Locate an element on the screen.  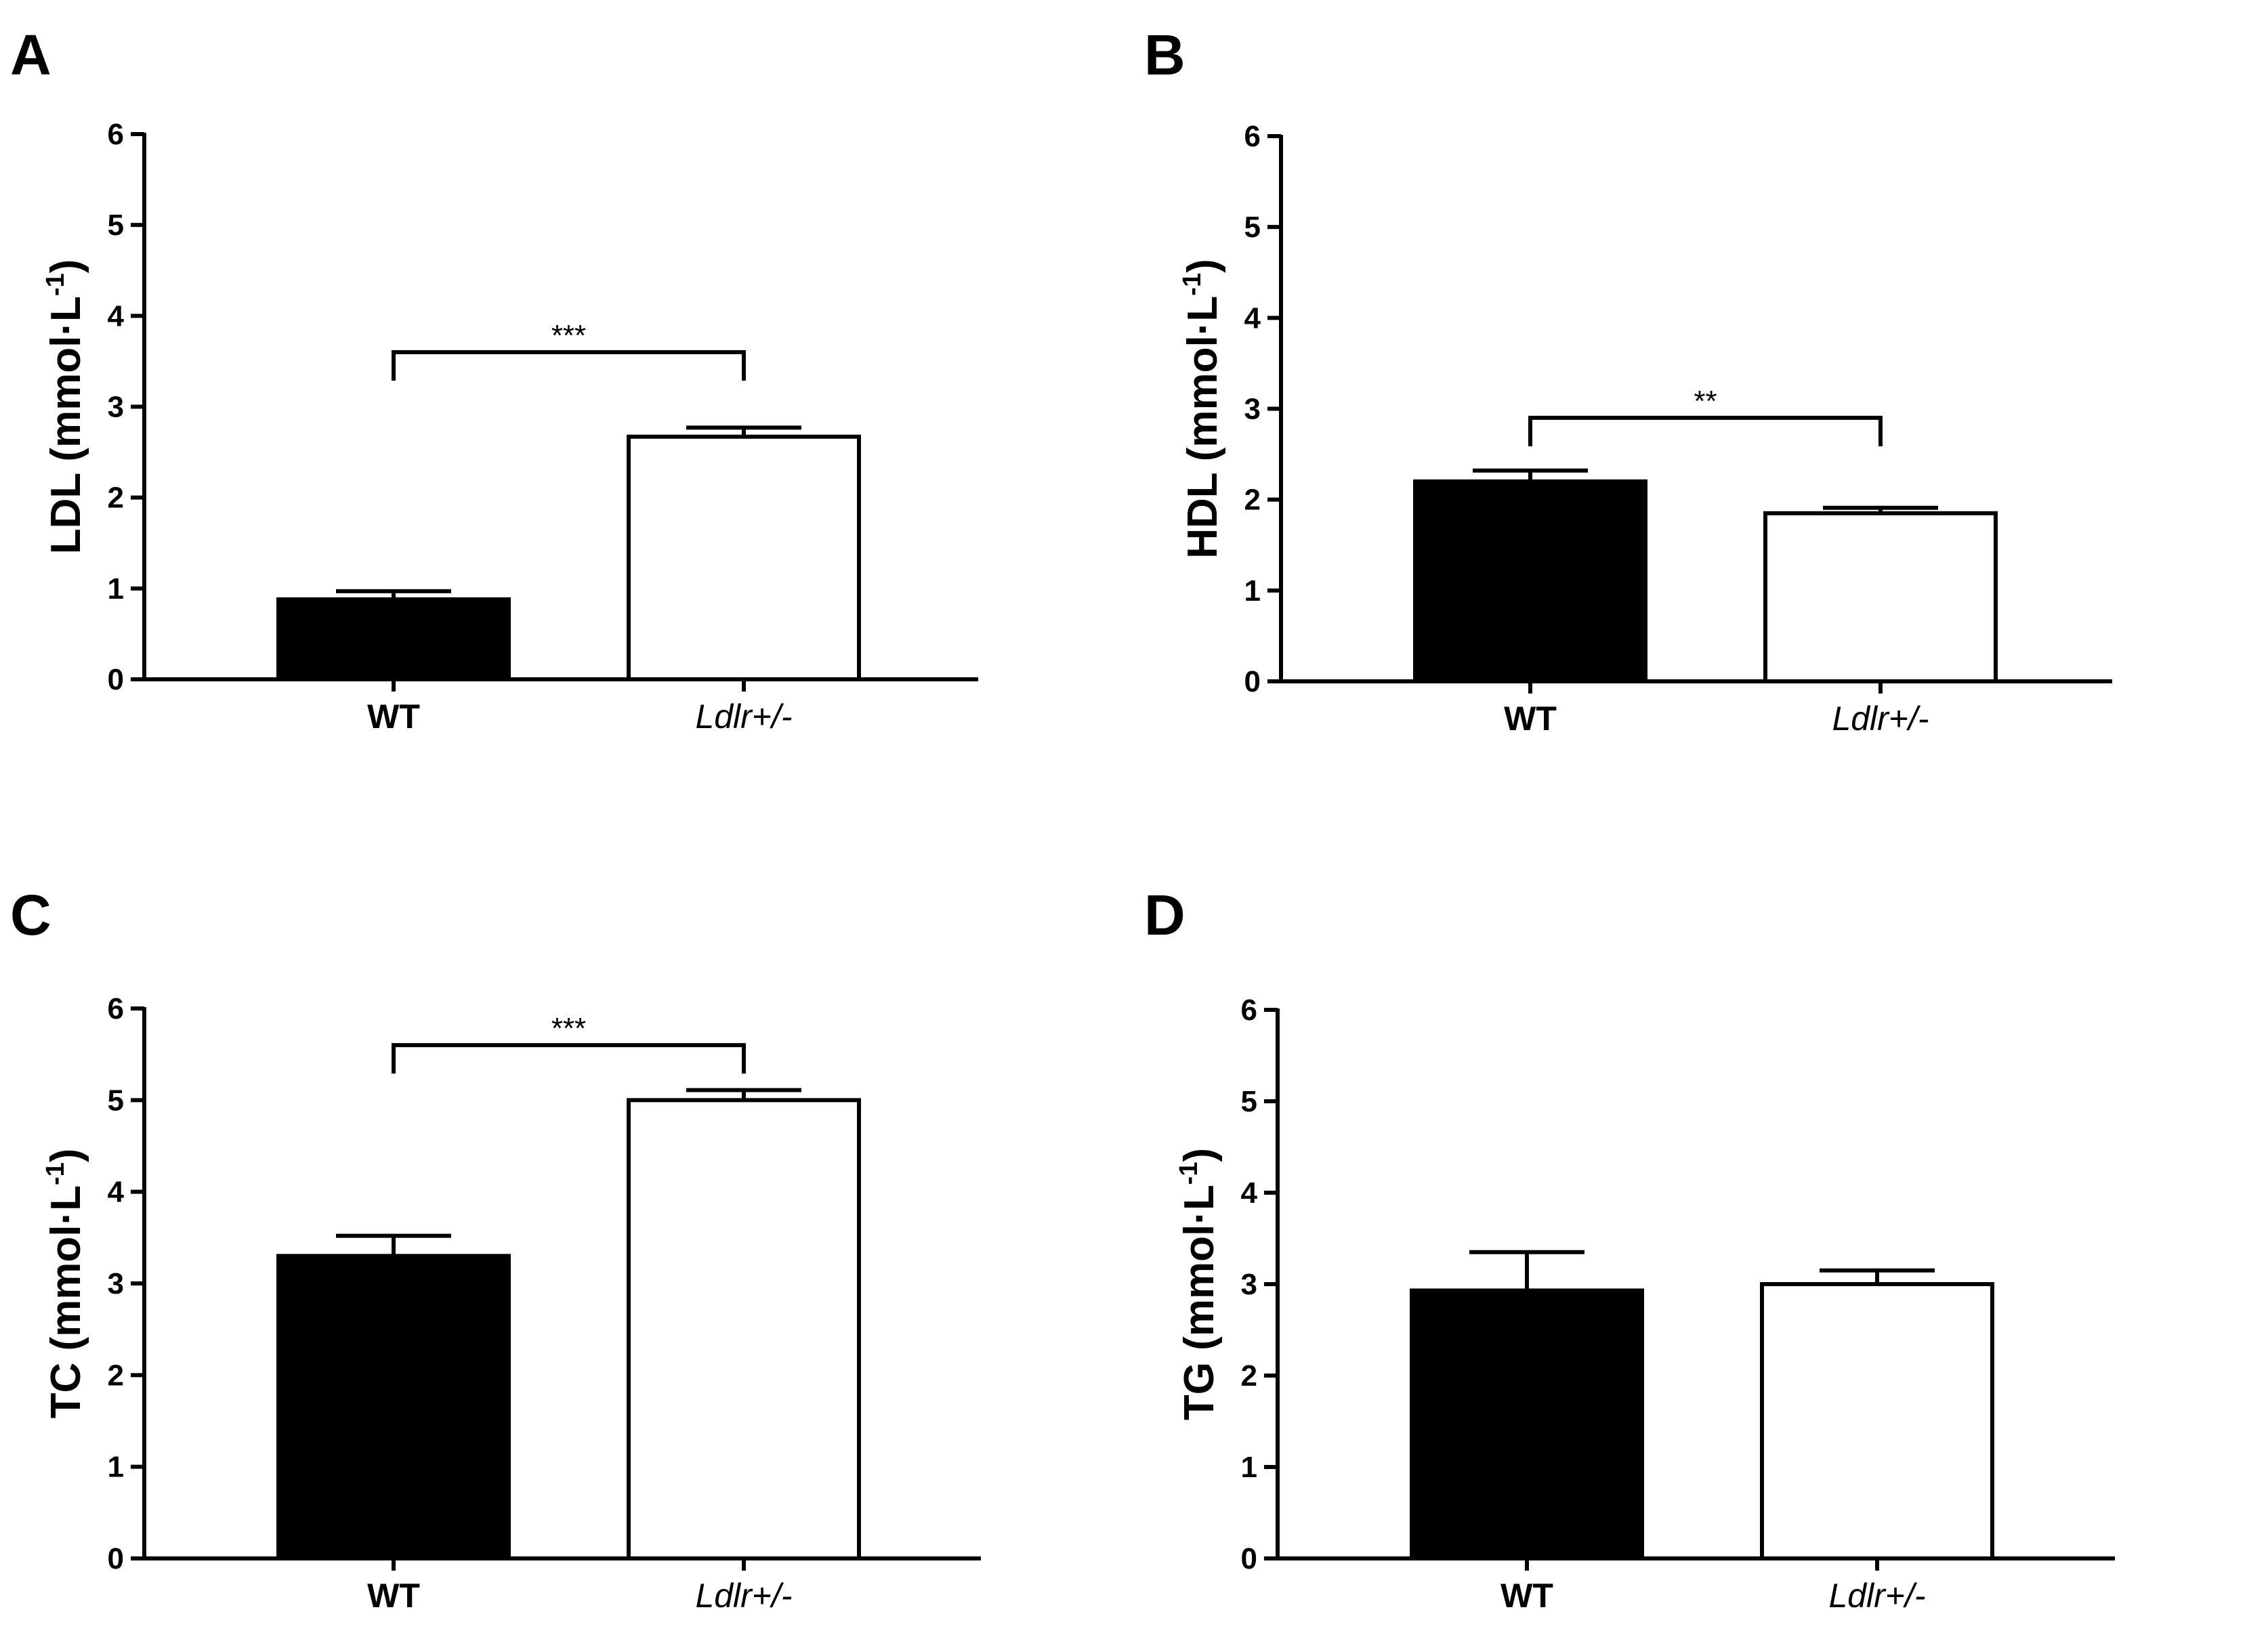
y-axis-label: HDL (mmol·L-1) is located at coordinates (1202, 409).